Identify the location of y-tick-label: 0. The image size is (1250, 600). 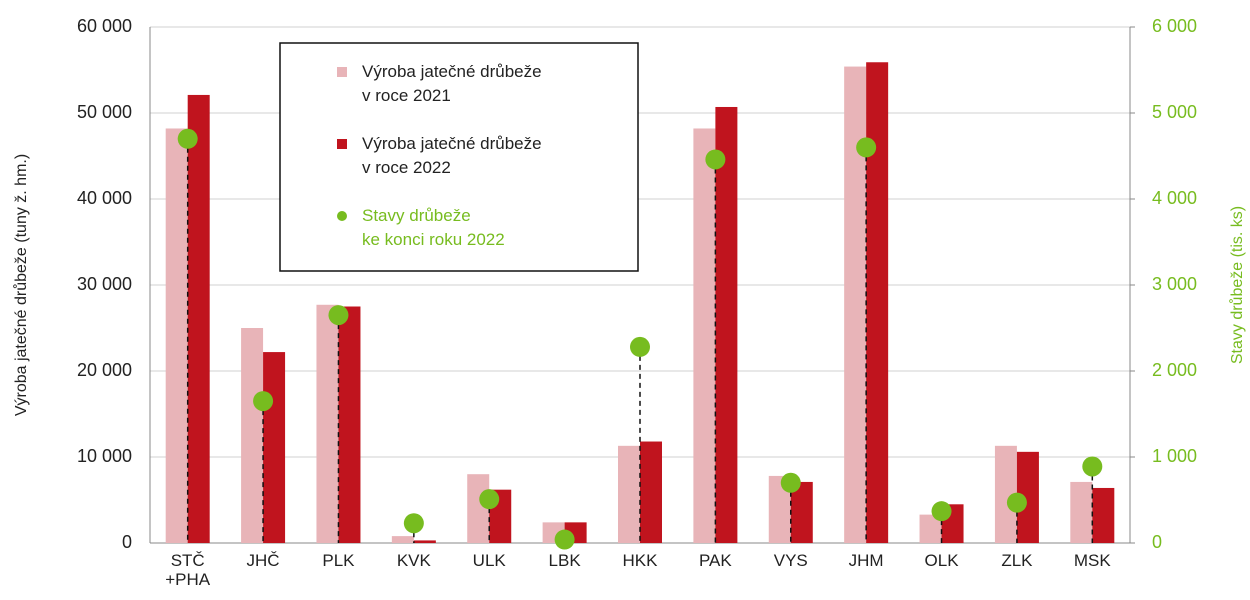
(127, 542).